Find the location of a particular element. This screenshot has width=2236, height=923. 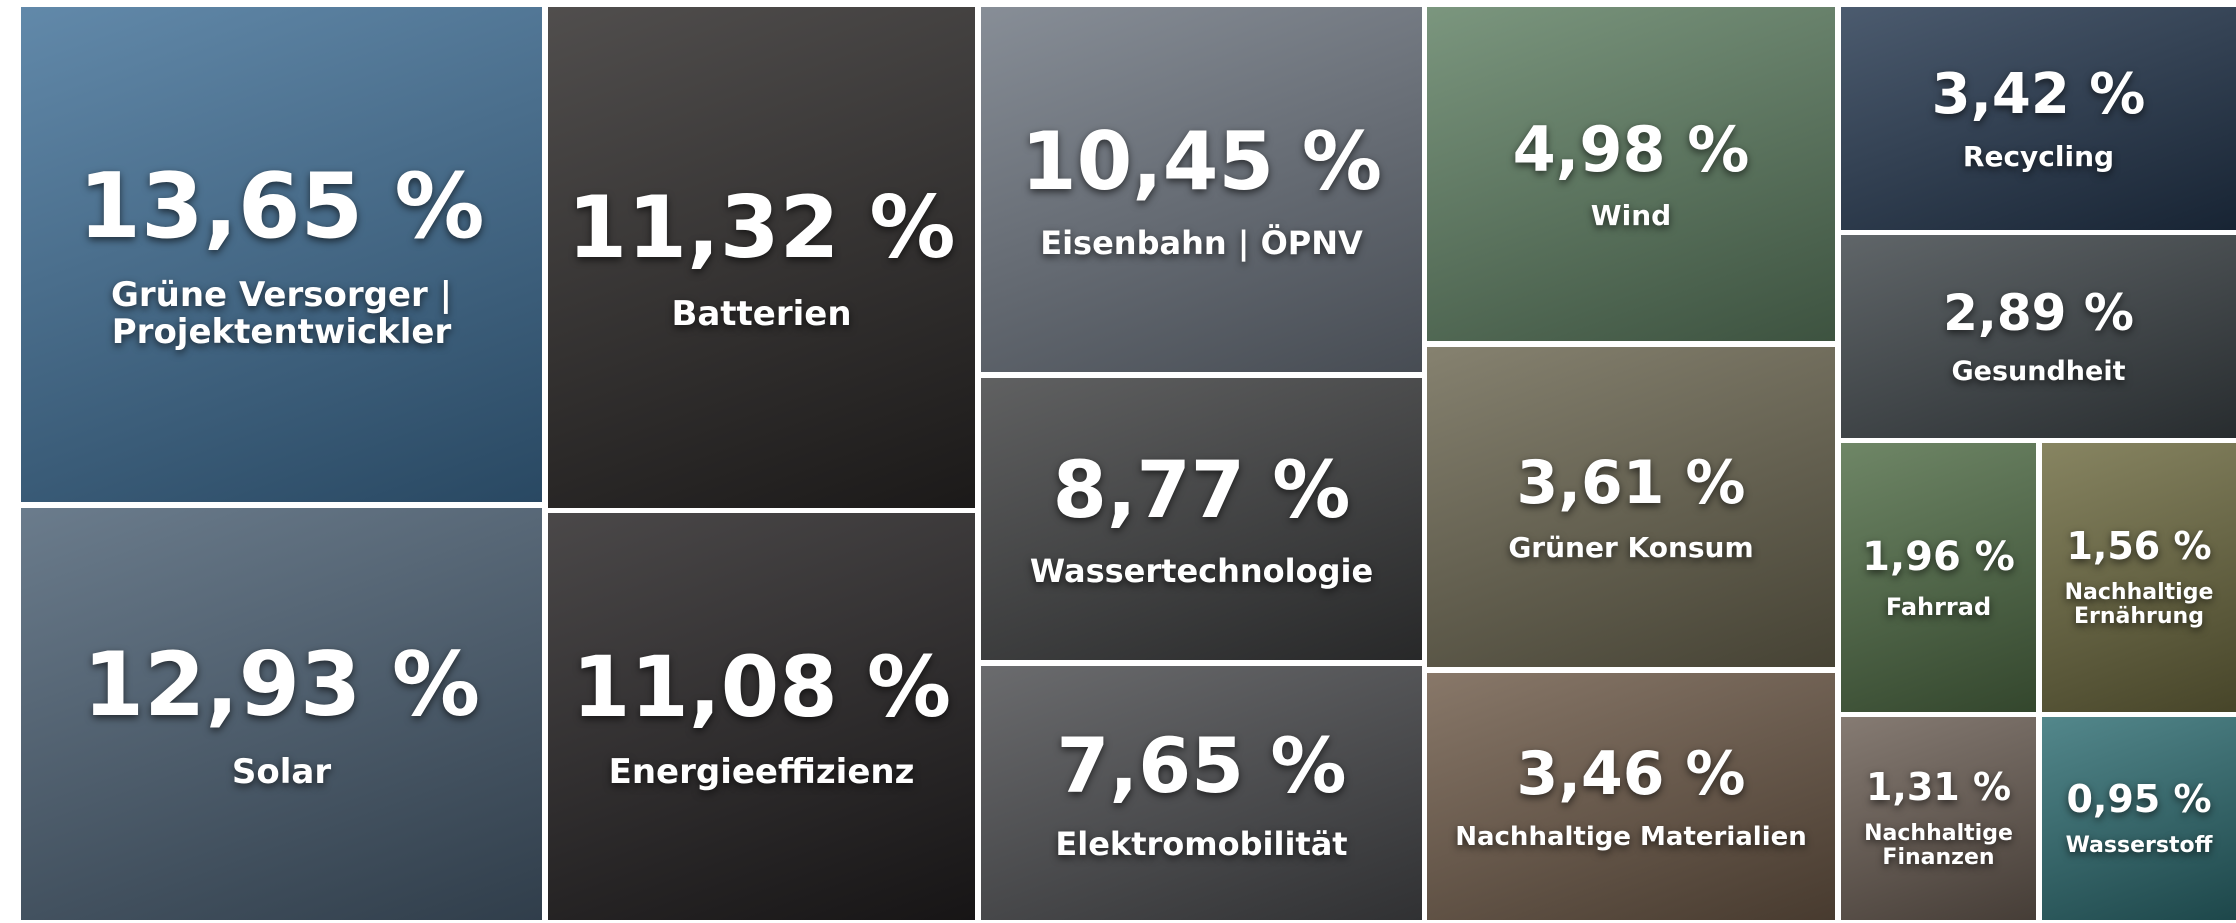

category-label: Eisenbahn | ÖPNV is located at coordinates (1201, 242).